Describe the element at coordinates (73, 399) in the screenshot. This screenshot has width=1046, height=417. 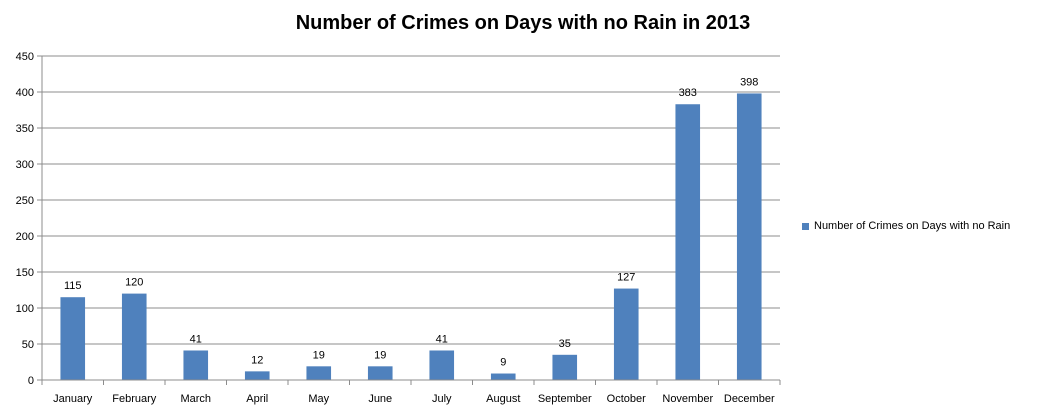
I see `x-tick-label: January` at that location.